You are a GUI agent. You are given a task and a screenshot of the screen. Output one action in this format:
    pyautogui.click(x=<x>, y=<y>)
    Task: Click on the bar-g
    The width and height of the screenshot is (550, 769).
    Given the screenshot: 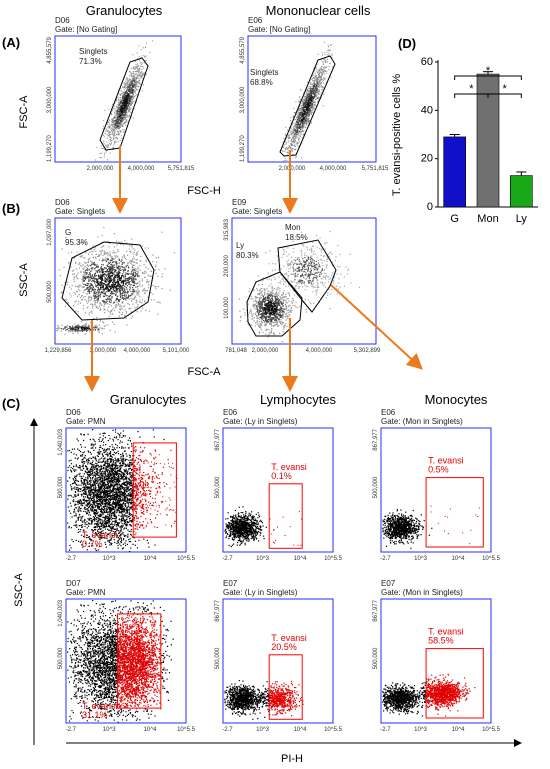 What is the action you would take?
    pyautogui.click(x=455, y=172)
    